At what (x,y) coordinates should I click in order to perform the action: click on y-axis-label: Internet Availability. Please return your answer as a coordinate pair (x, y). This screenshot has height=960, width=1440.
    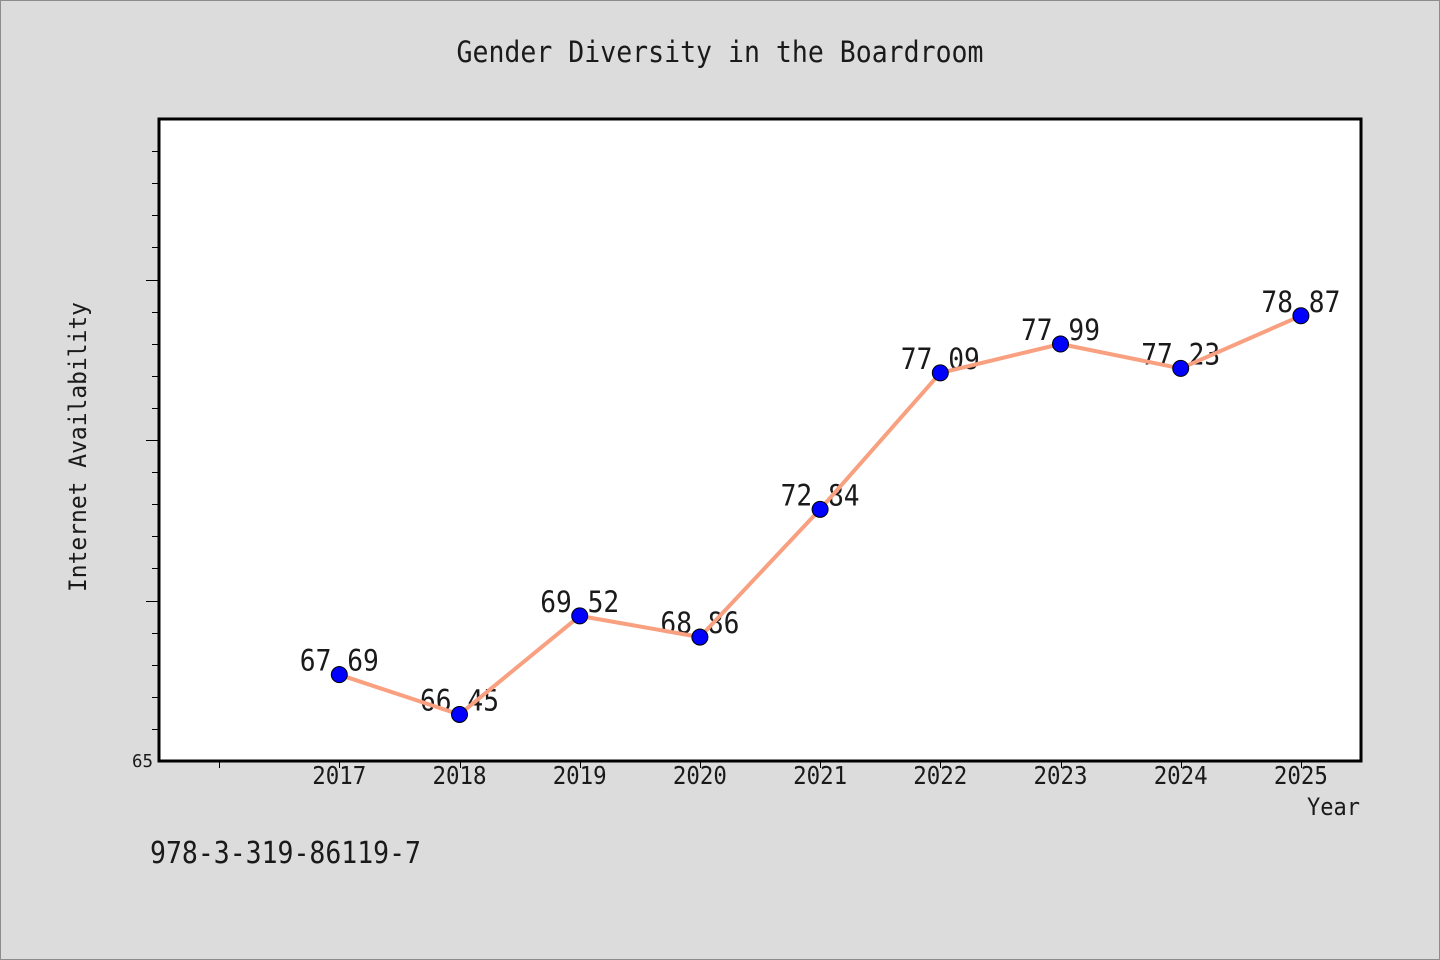
    Looking at the image, I should click on (78, 447).